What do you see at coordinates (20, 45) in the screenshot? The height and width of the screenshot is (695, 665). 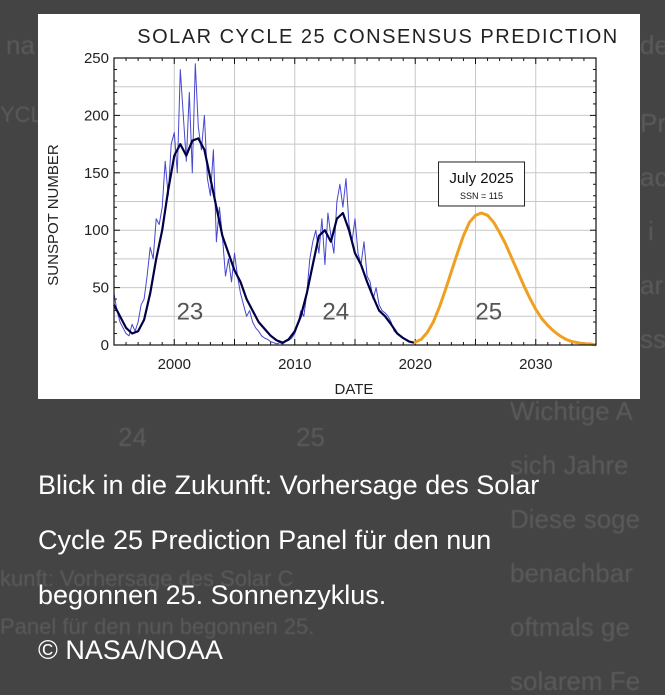 I see `background-text: na` at bounding box center [20, 45].